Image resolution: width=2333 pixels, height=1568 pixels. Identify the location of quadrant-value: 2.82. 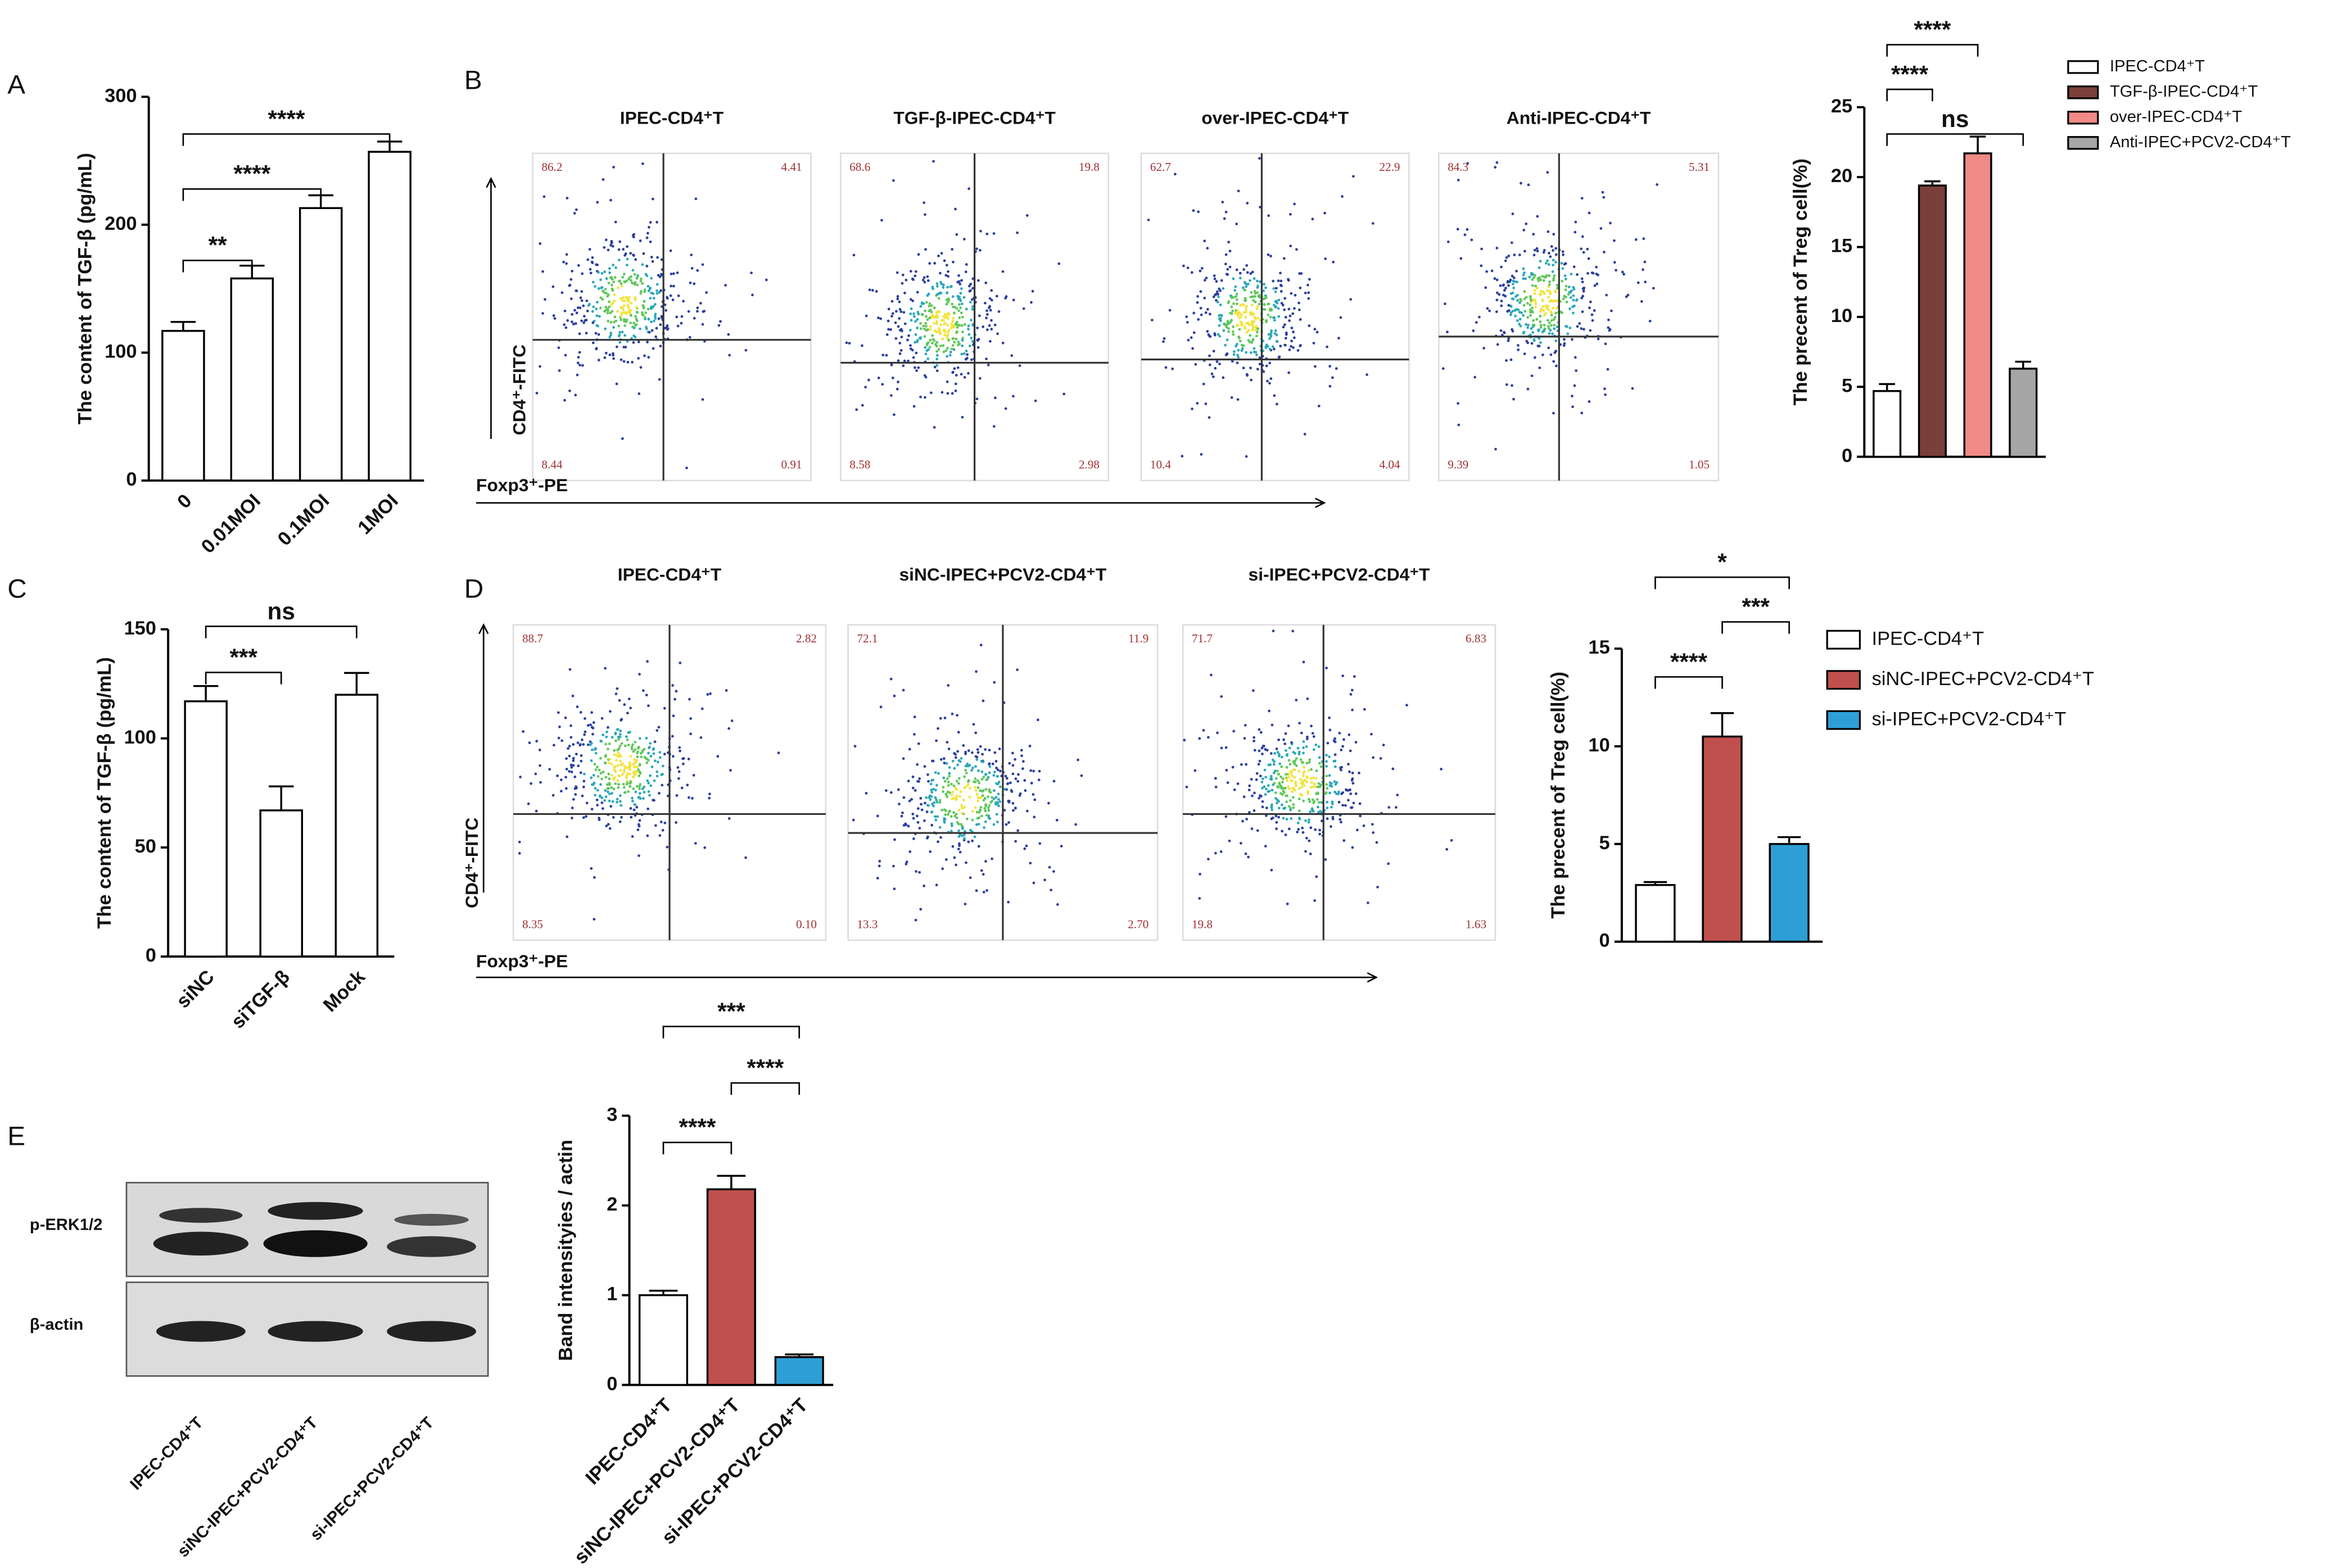
(806, 638).